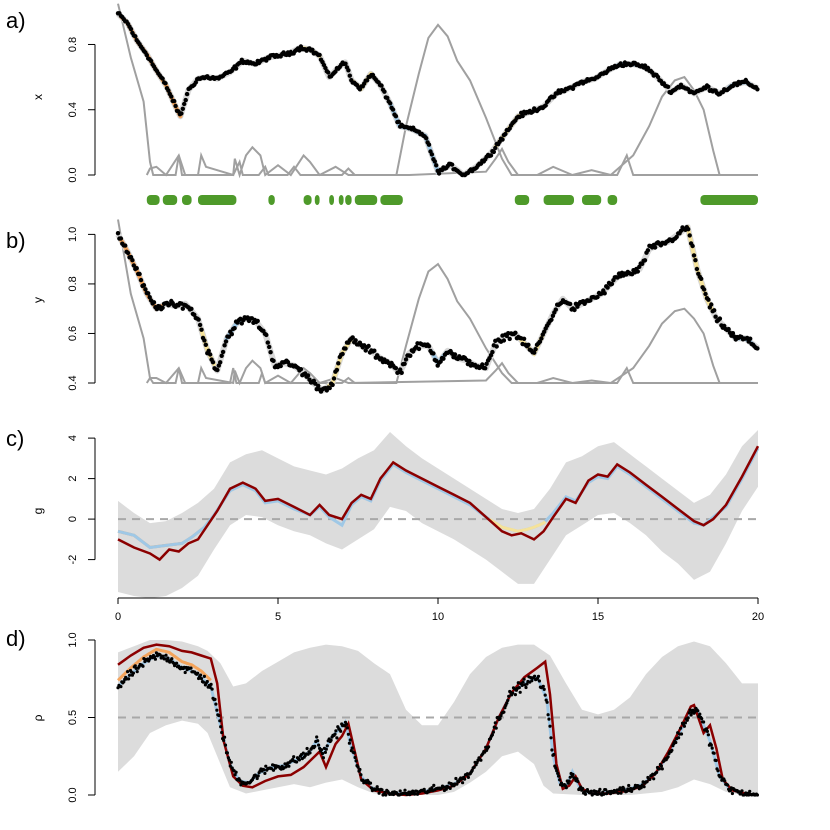 Image resolution: width=830 pixels, height=830 pixels. Describe the element at coordinates (438, 617) in the screenshot. I see `panel-c-x-tick-label: 10` at that location.